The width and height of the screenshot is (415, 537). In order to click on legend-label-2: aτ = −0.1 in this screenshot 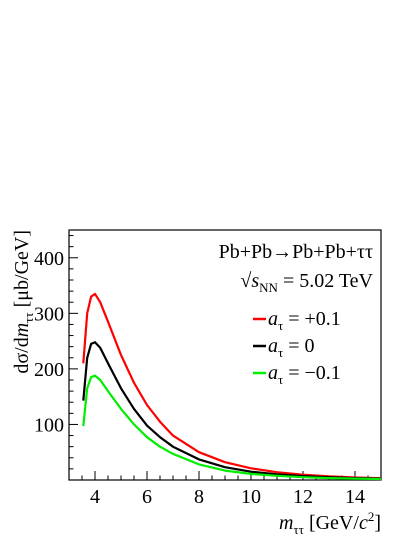, I will do `click(304, 374)`.